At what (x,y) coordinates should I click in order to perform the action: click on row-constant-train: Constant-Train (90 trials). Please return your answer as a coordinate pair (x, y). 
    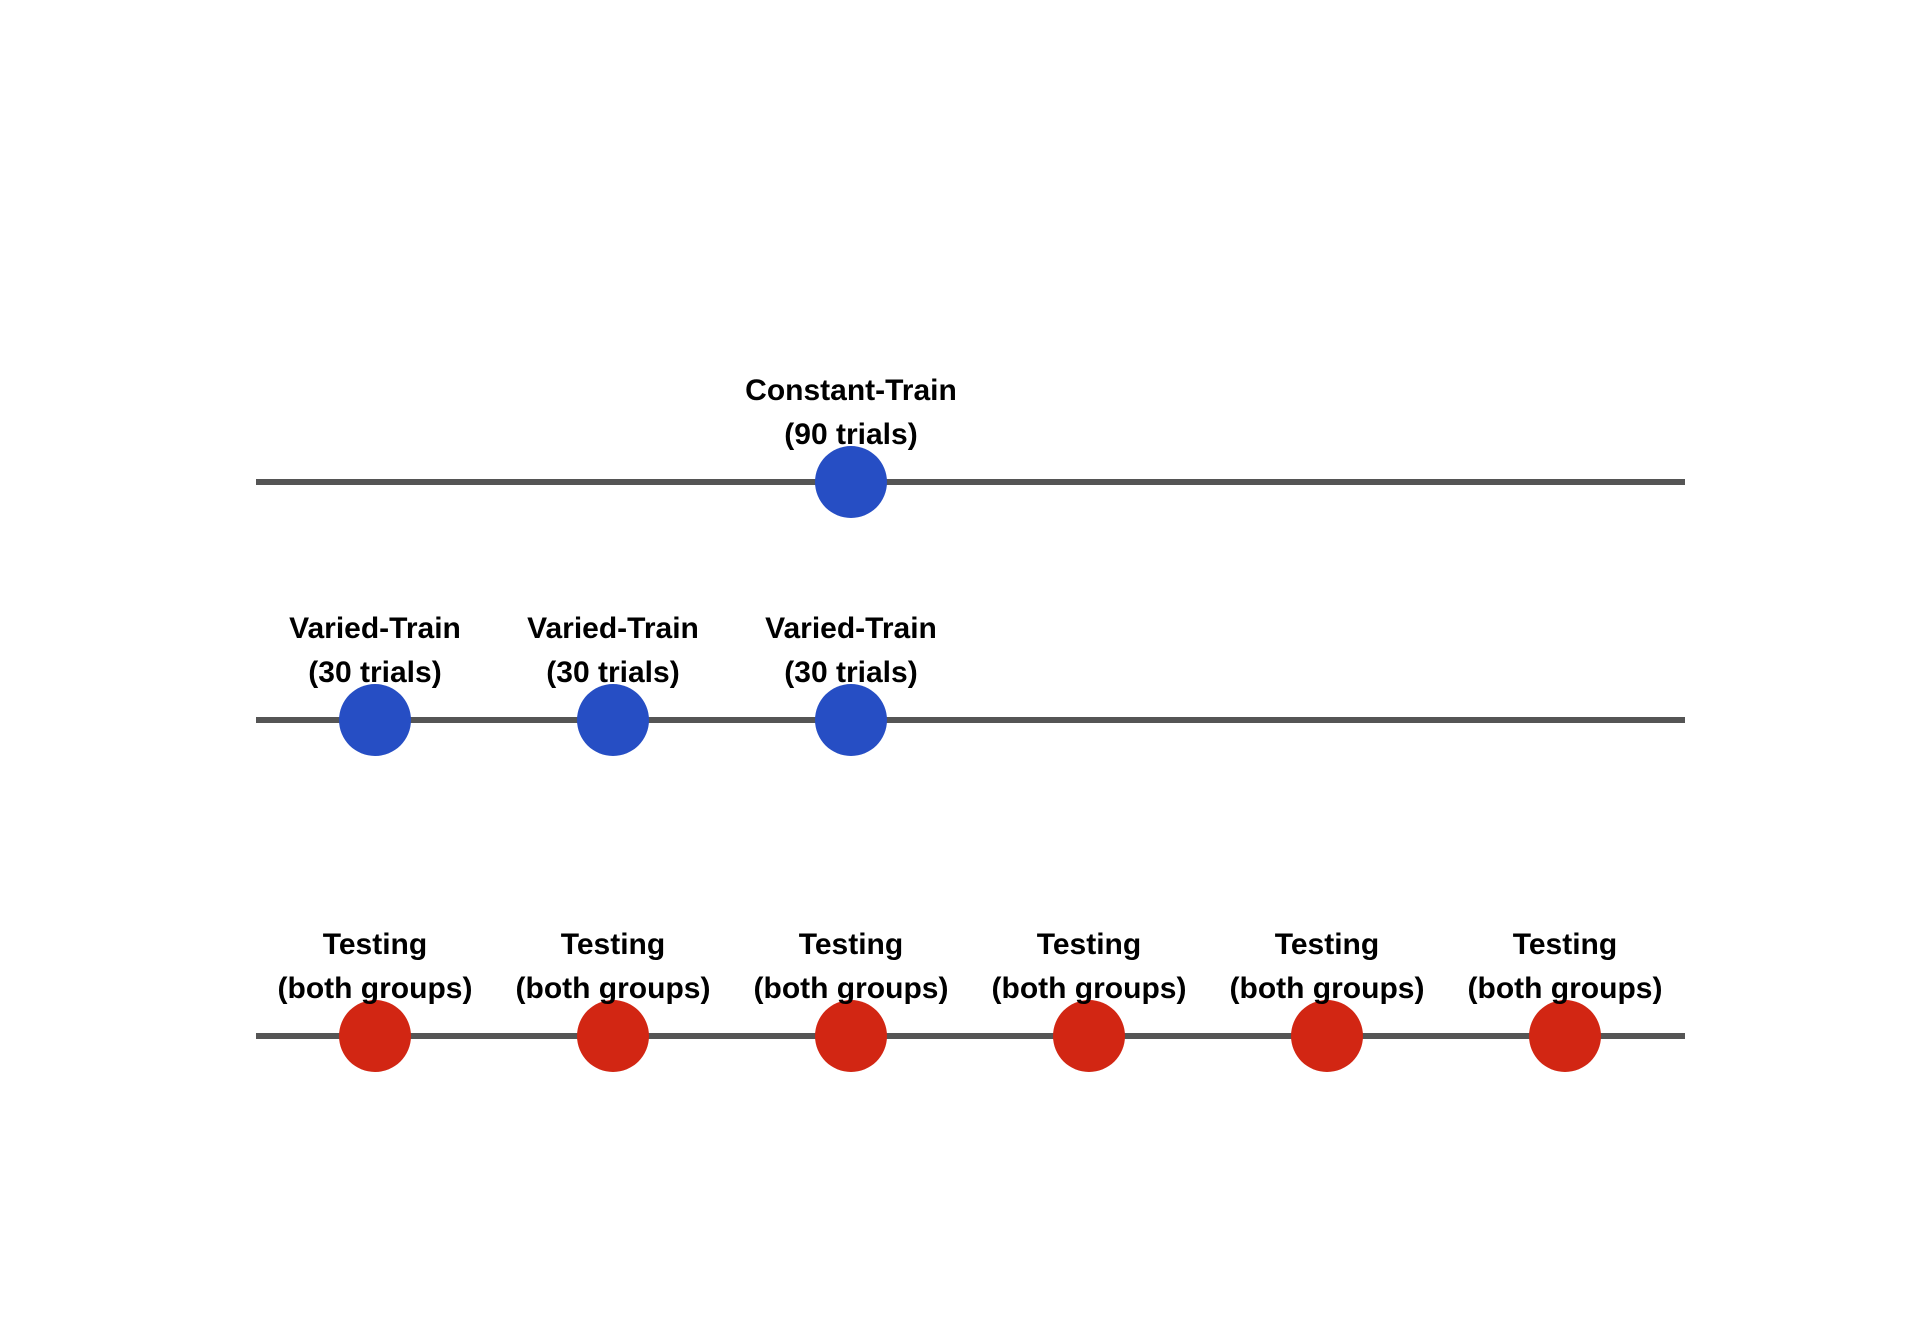
    Looking at the image, I should click on (970, 446).